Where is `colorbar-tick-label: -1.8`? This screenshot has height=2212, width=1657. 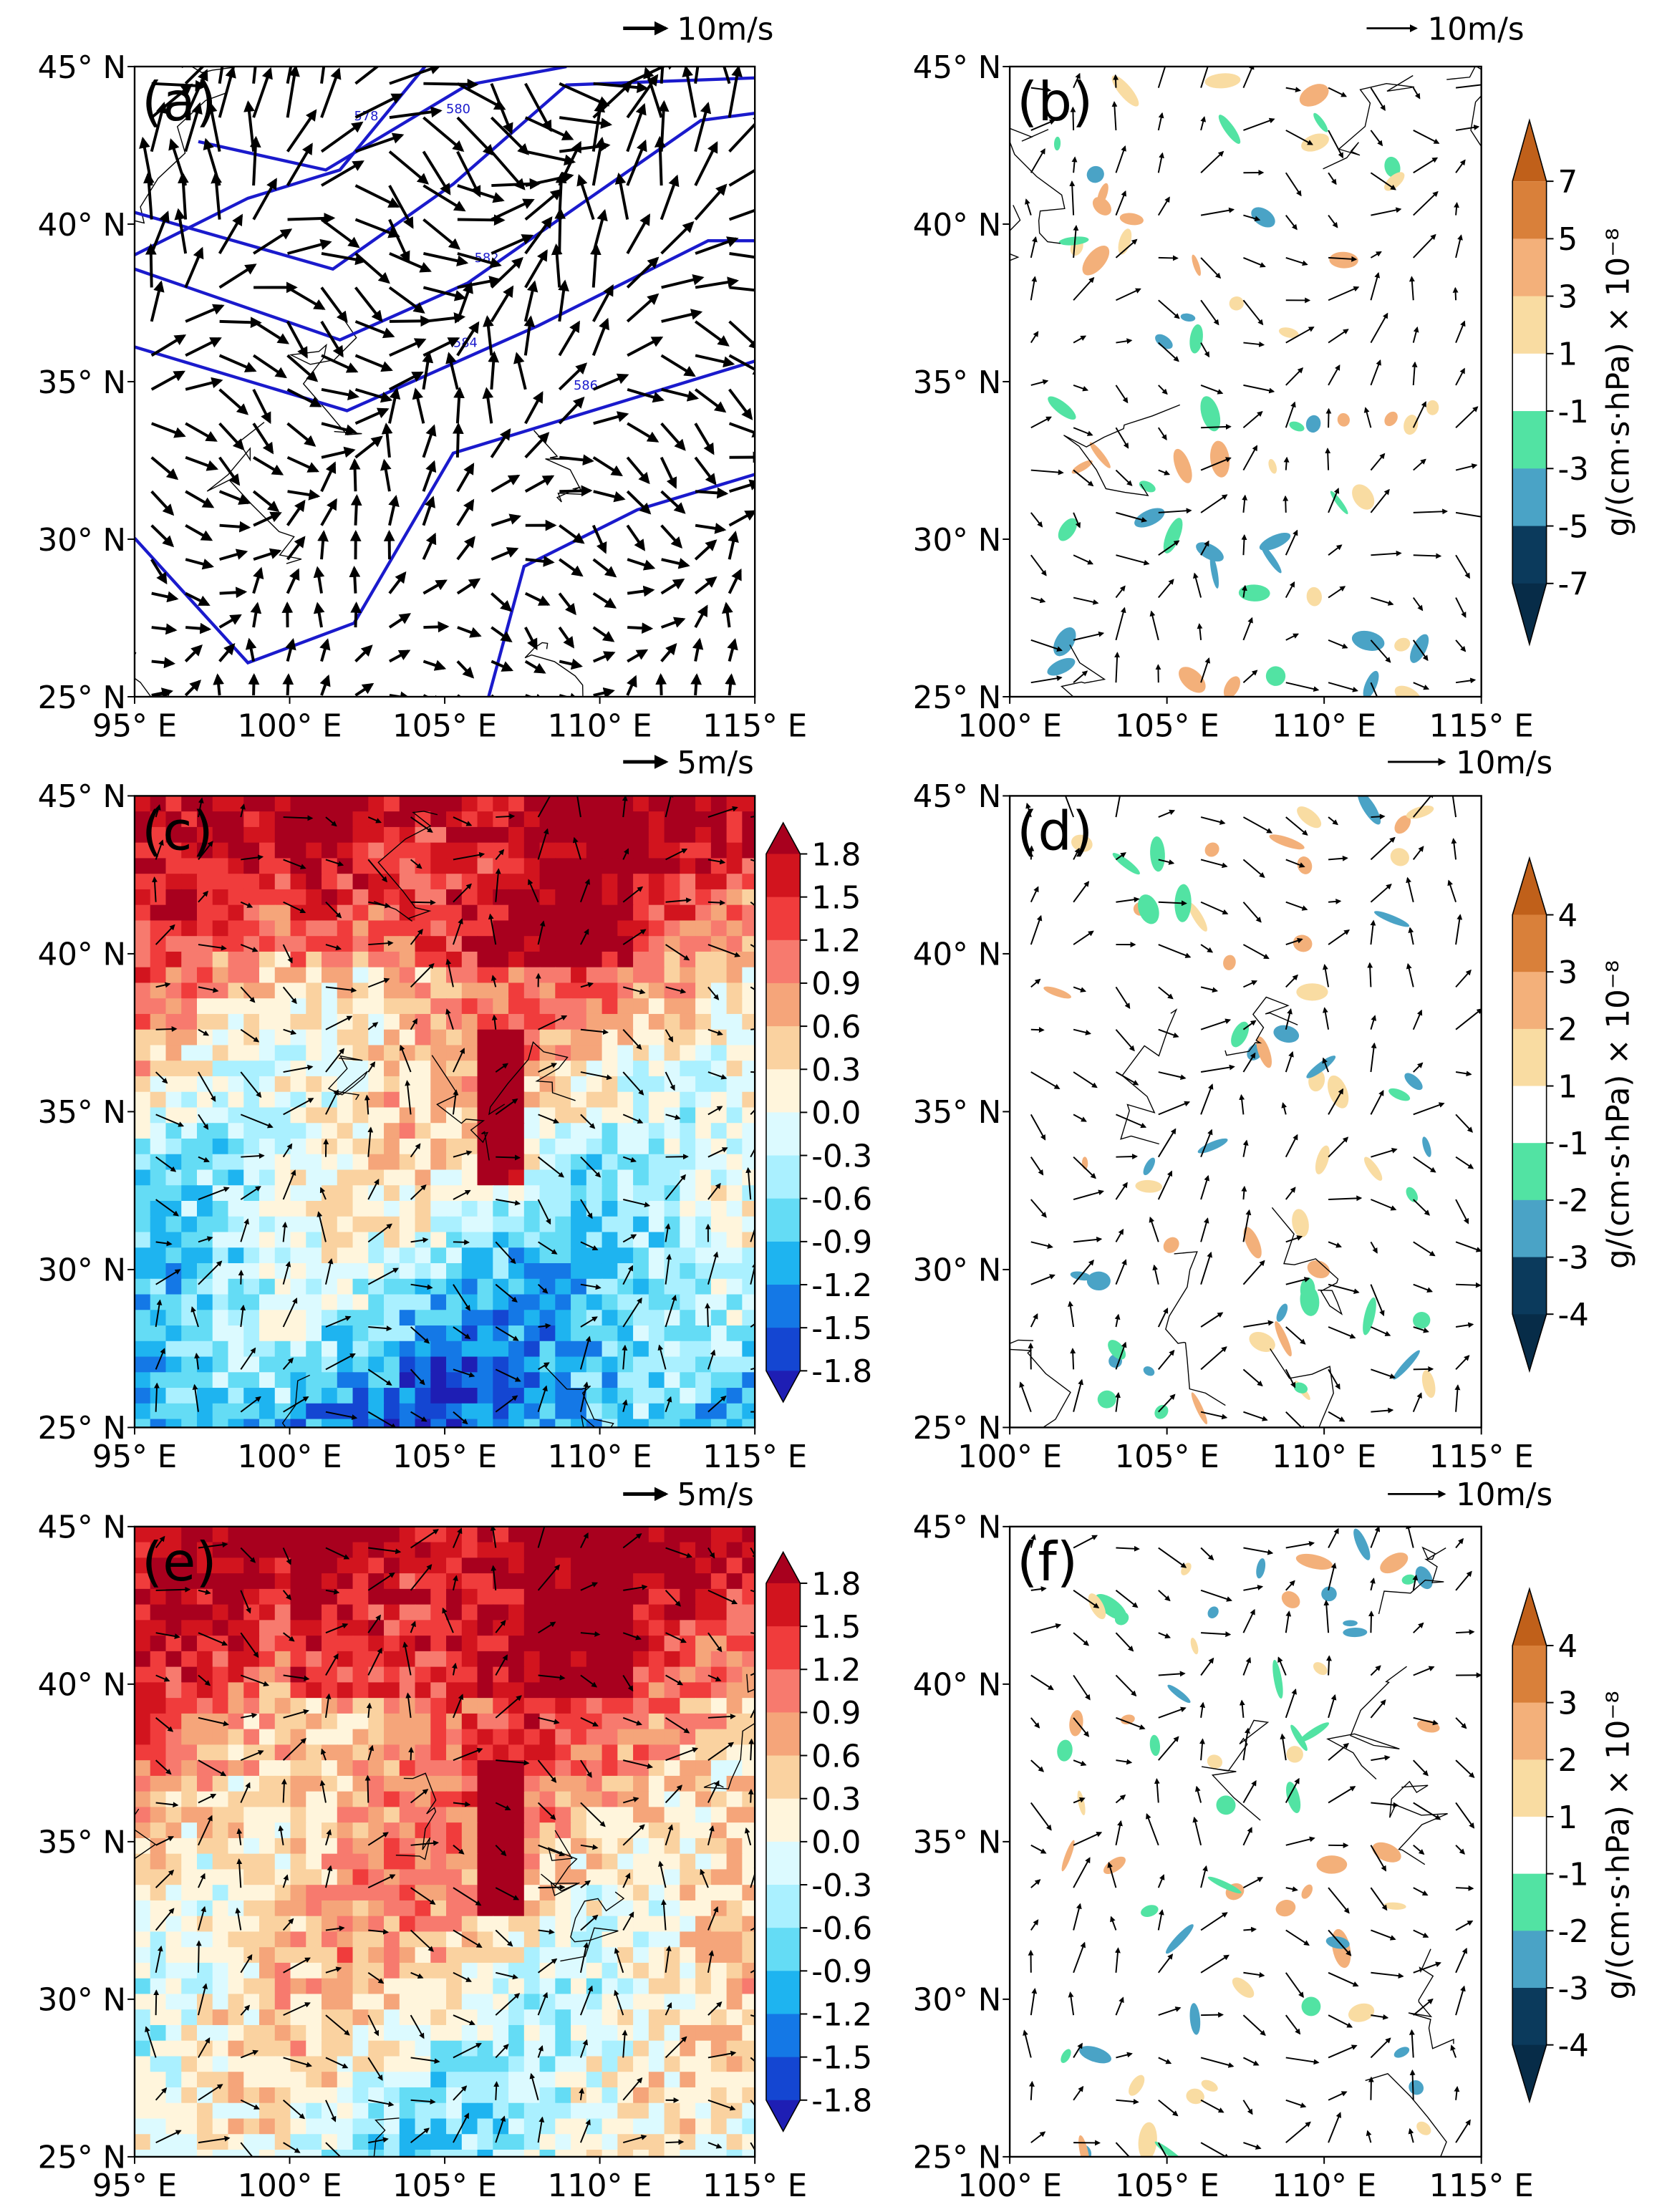
colorbar-tick-label: -1.8 is located at coordinates (841, 2102).